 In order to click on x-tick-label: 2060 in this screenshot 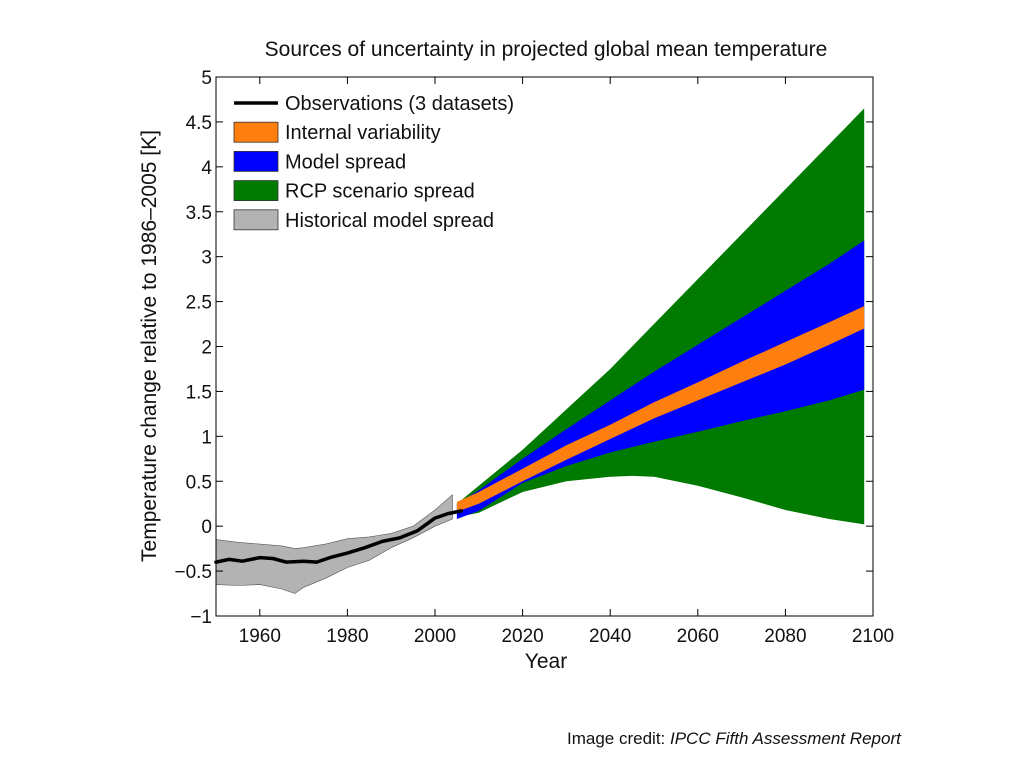, I will do `click(698, 636)`.